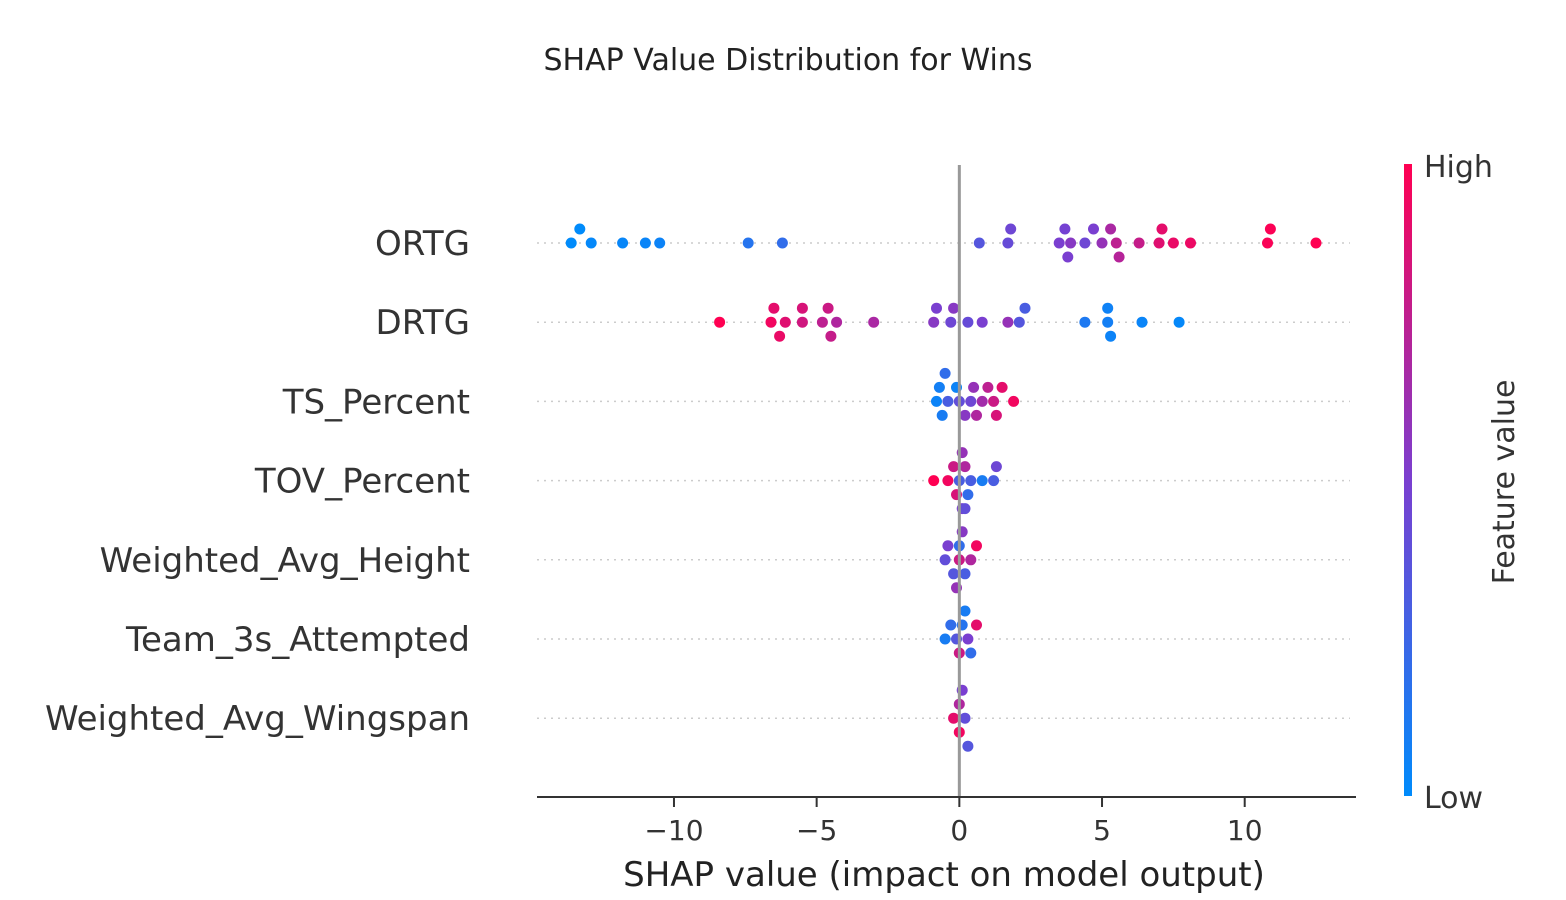  I want to click on x-tick-label: 10, so click(1245, 830).